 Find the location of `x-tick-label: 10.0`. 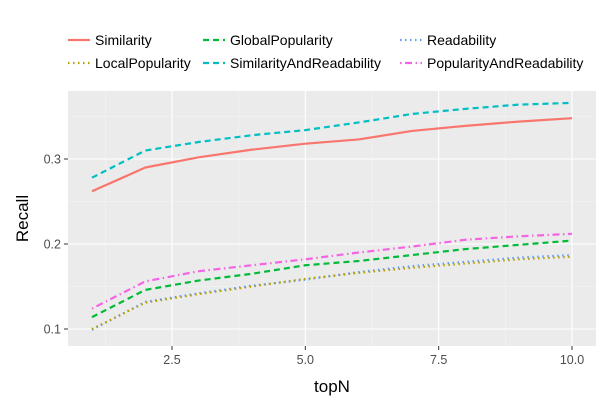

x-tick-label: 10.0 is located at coordinates (572, 360).